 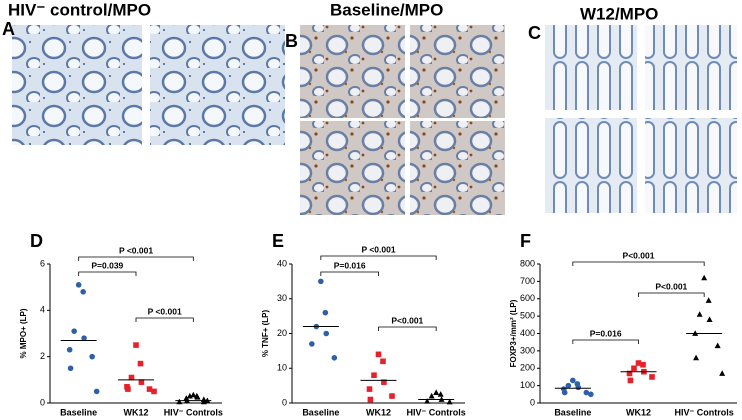 What do you see at coordinates (282, 298) in the screenshot?
I see `y-tick-label: 30` at bounding box center [282, 298].